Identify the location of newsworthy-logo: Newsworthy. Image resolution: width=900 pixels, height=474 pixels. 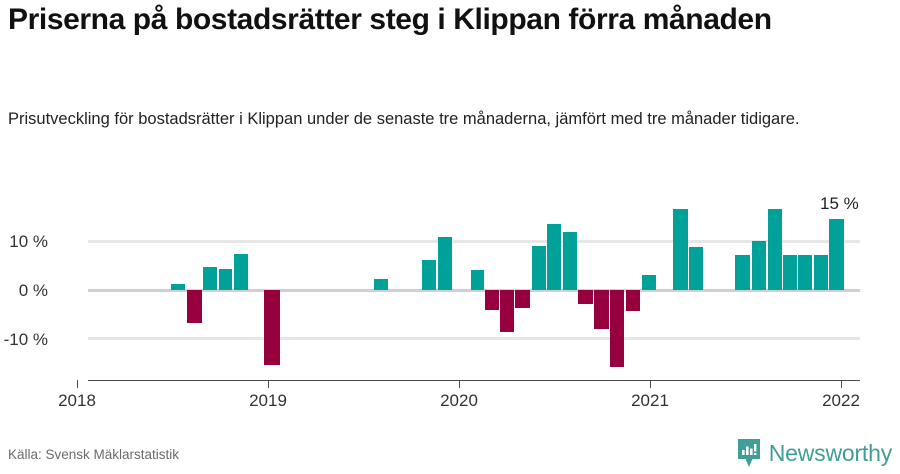
(814, 453).